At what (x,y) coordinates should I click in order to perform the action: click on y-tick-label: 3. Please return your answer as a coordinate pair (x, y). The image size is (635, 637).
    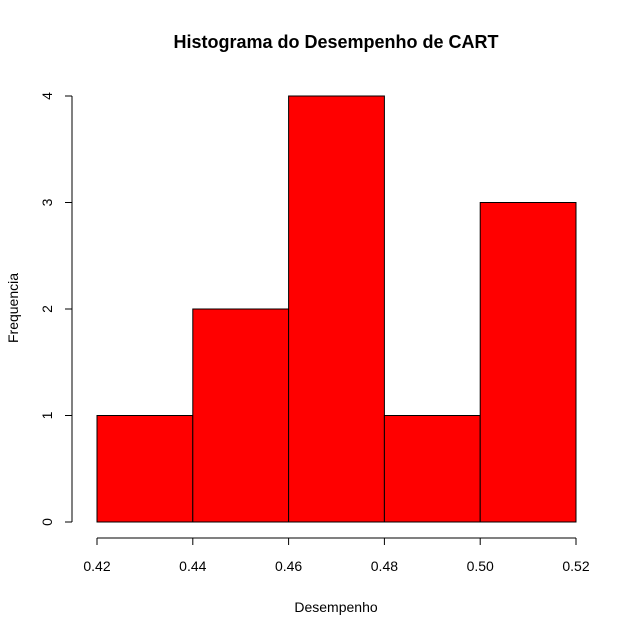
    Looking at the image, I should click on (47, 202).